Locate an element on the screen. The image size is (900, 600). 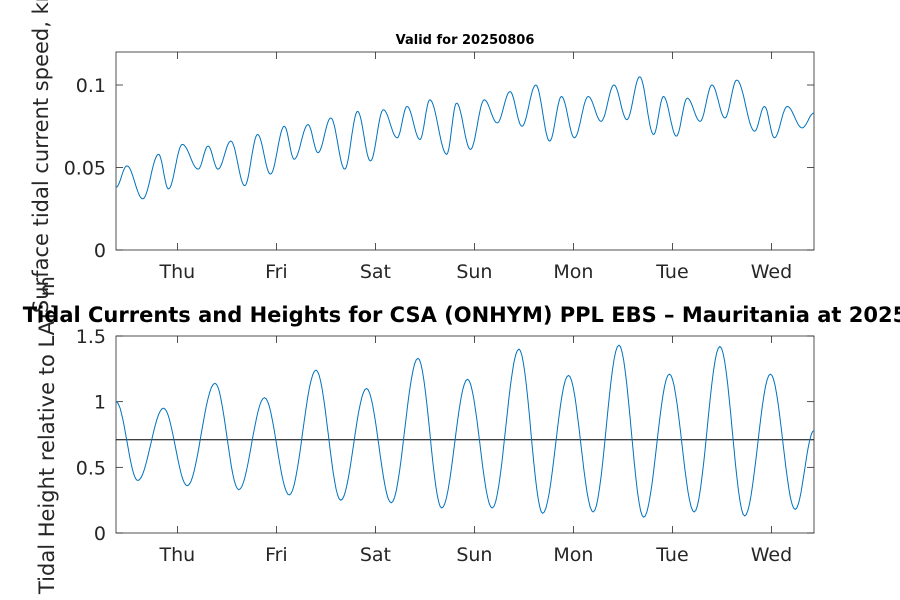
current-speed-y-tick-label: 0.1 is located at coordinates (91, 86).